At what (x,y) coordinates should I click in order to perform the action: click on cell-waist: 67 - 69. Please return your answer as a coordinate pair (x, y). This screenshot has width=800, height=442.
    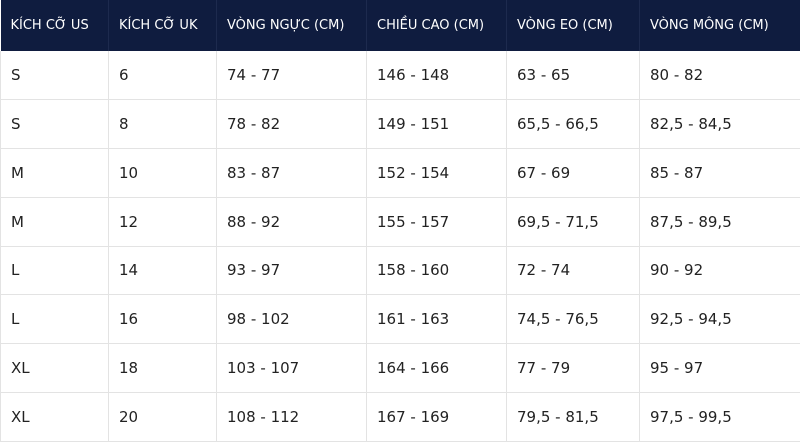
    Looking at the image, I should click on (573, 173).